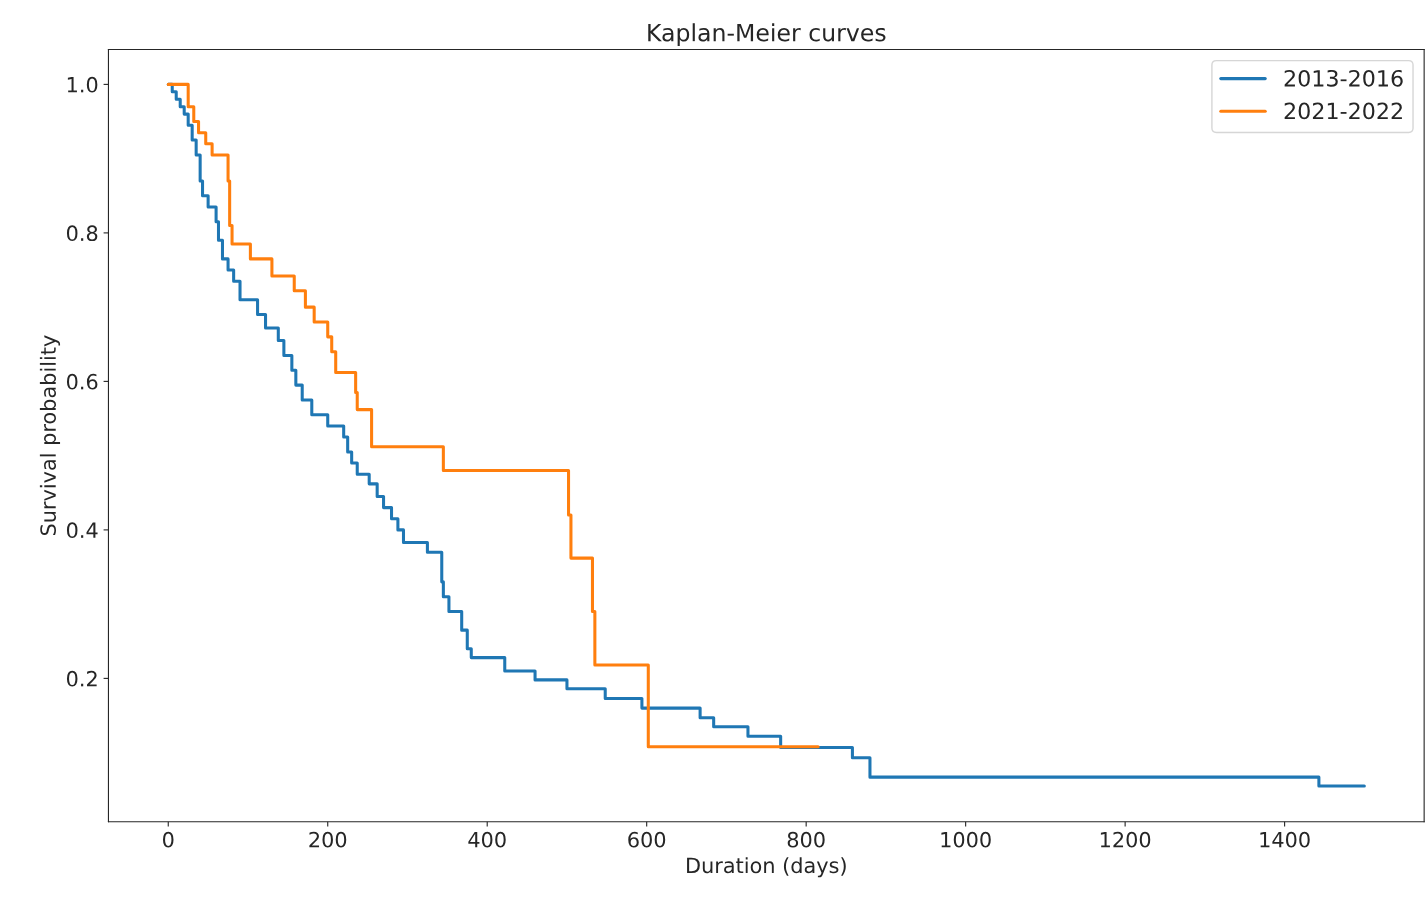 Image resolution: width=1427 pixels, height=900 pixels. I want to click on x-tick-label: 400, so click(487, 839).